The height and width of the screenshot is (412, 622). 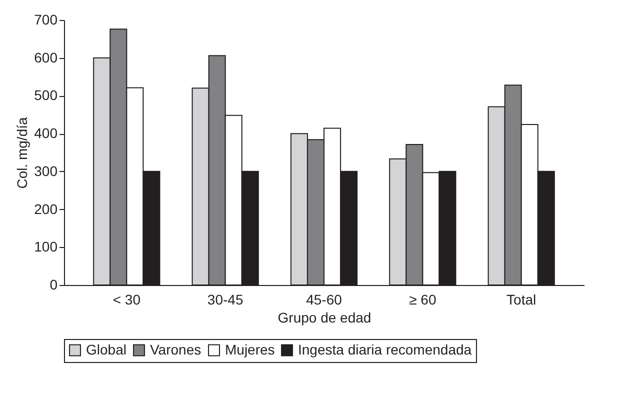 I want to click on y-tick-label: 600, so click(x=46, y=57).